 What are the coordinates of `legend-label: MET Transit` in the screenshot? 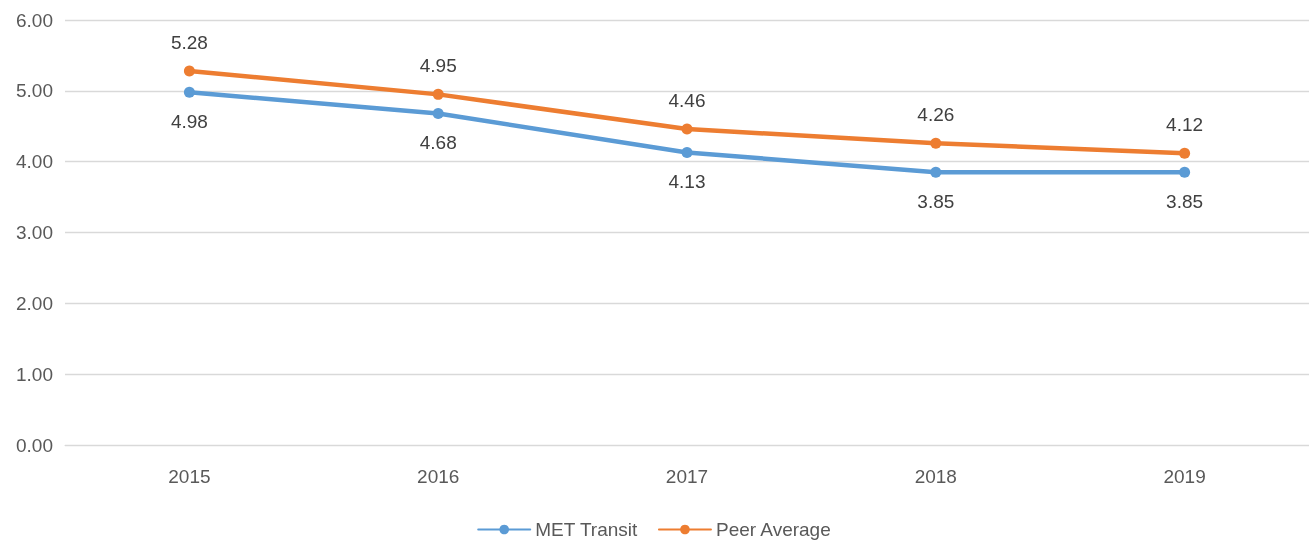 It's located at (586, 529).